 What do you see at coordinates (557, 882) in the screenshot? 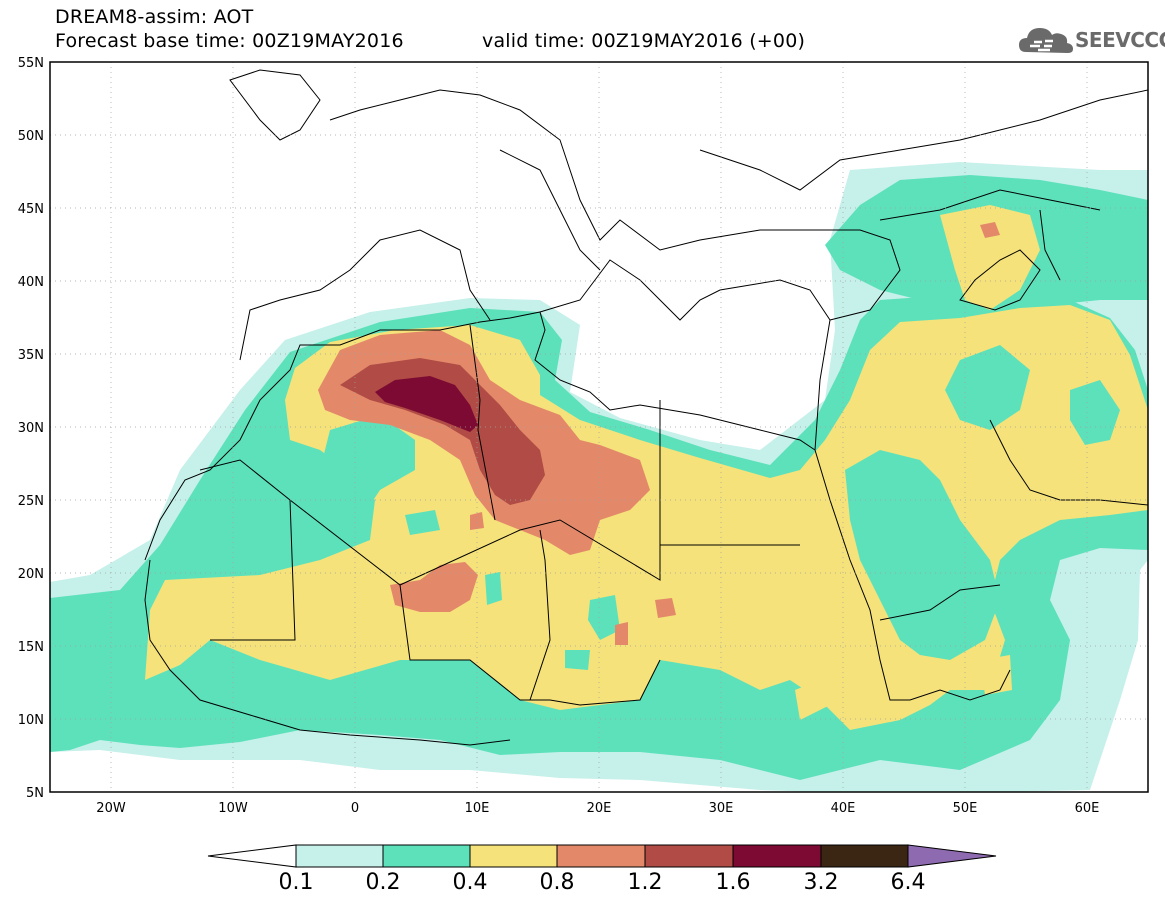
I see `colorbar-label: 0.8` at bounding box center [557, 882].